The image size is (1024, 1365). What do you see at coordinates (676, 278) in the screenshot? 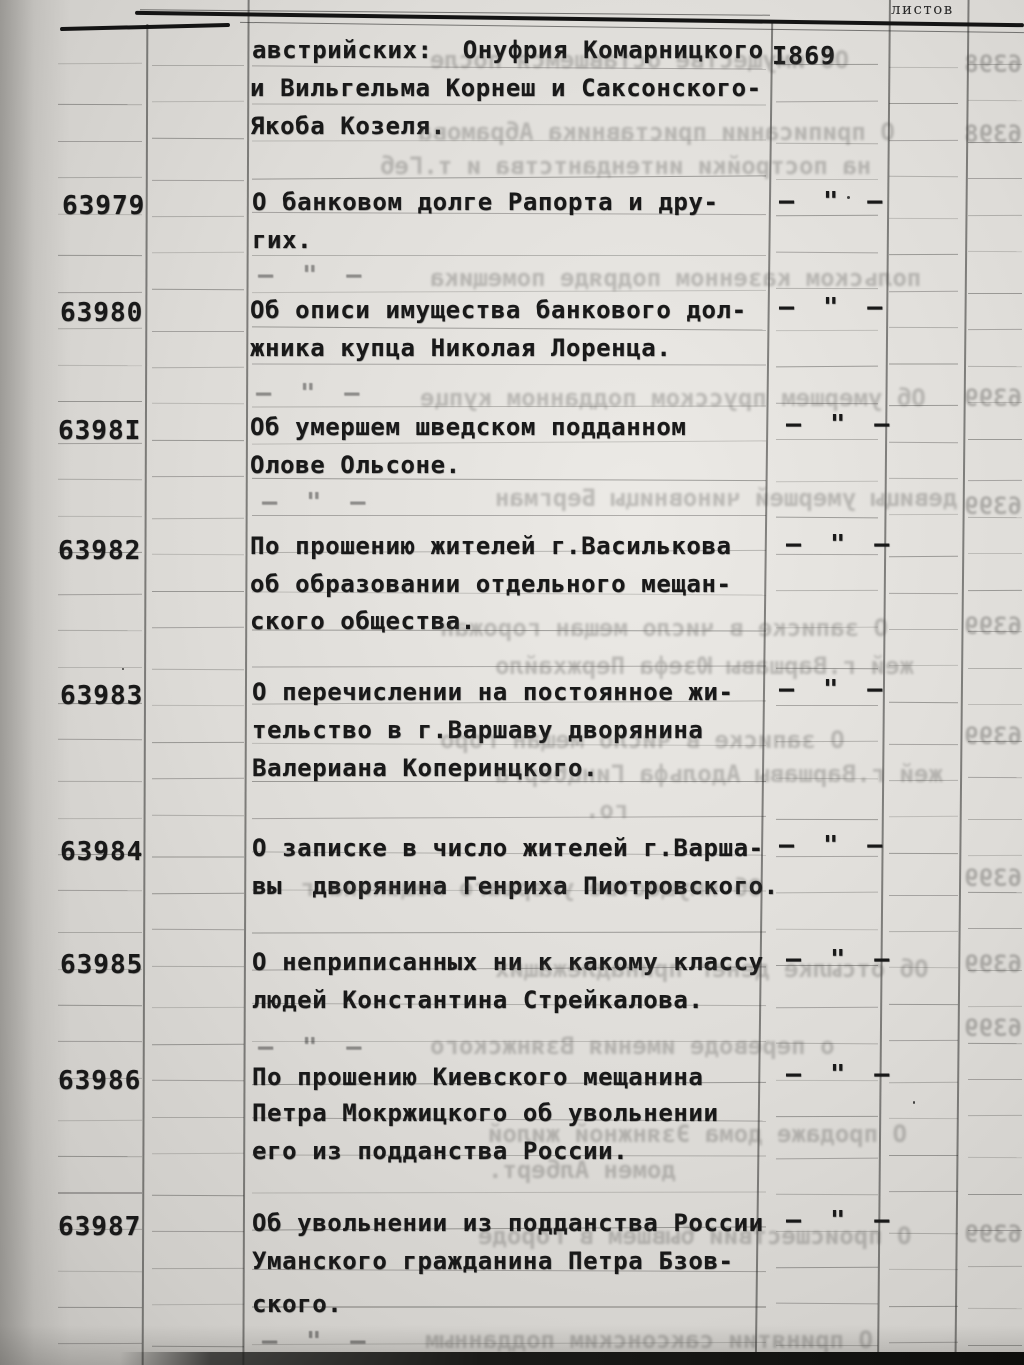
I see `bleedthrough-text: польском казенном подряде помещика` at bounding box center [676, 278].